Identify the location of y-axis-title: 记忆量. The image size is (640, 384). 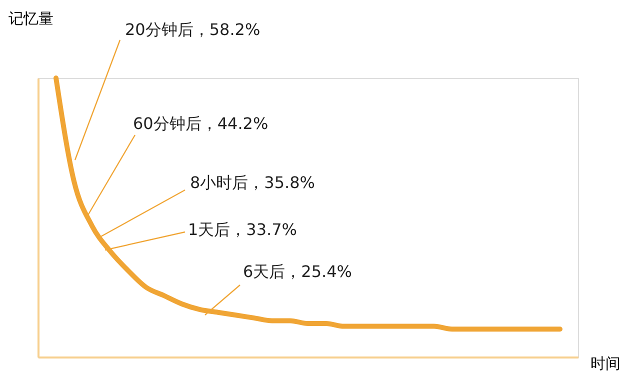
(31, 19).